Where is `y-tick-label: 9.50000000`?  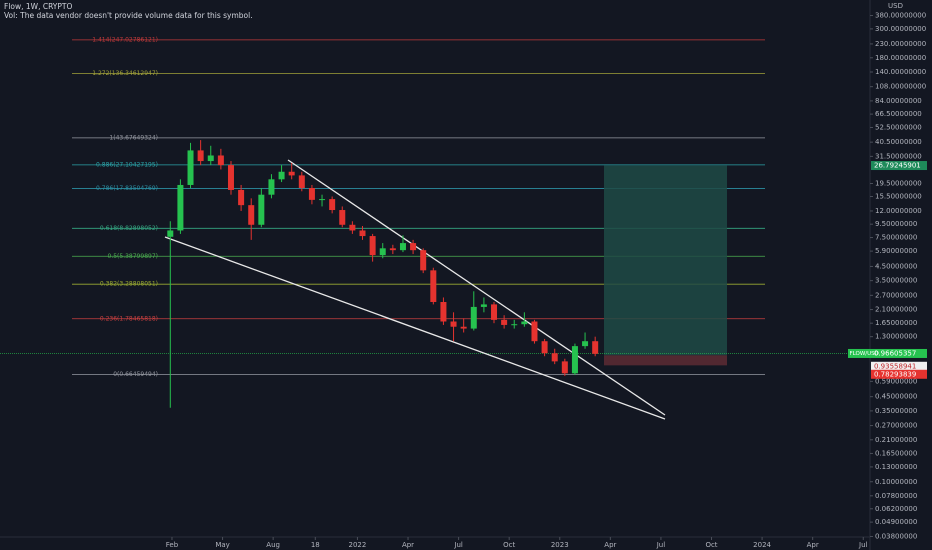 y-tick-label: 9.50000000 is located at coordinates (896, 224).